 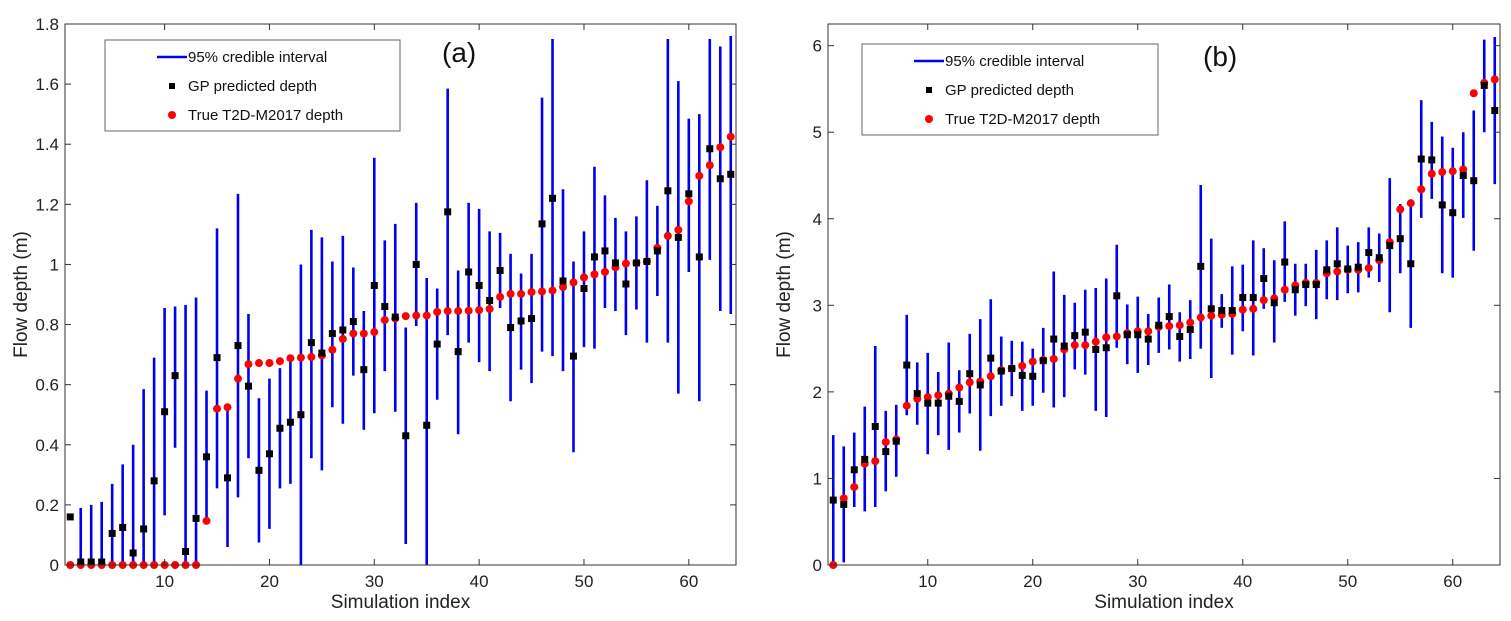 I want to click on legend-gp-swatch, so click(x=172, y=86).